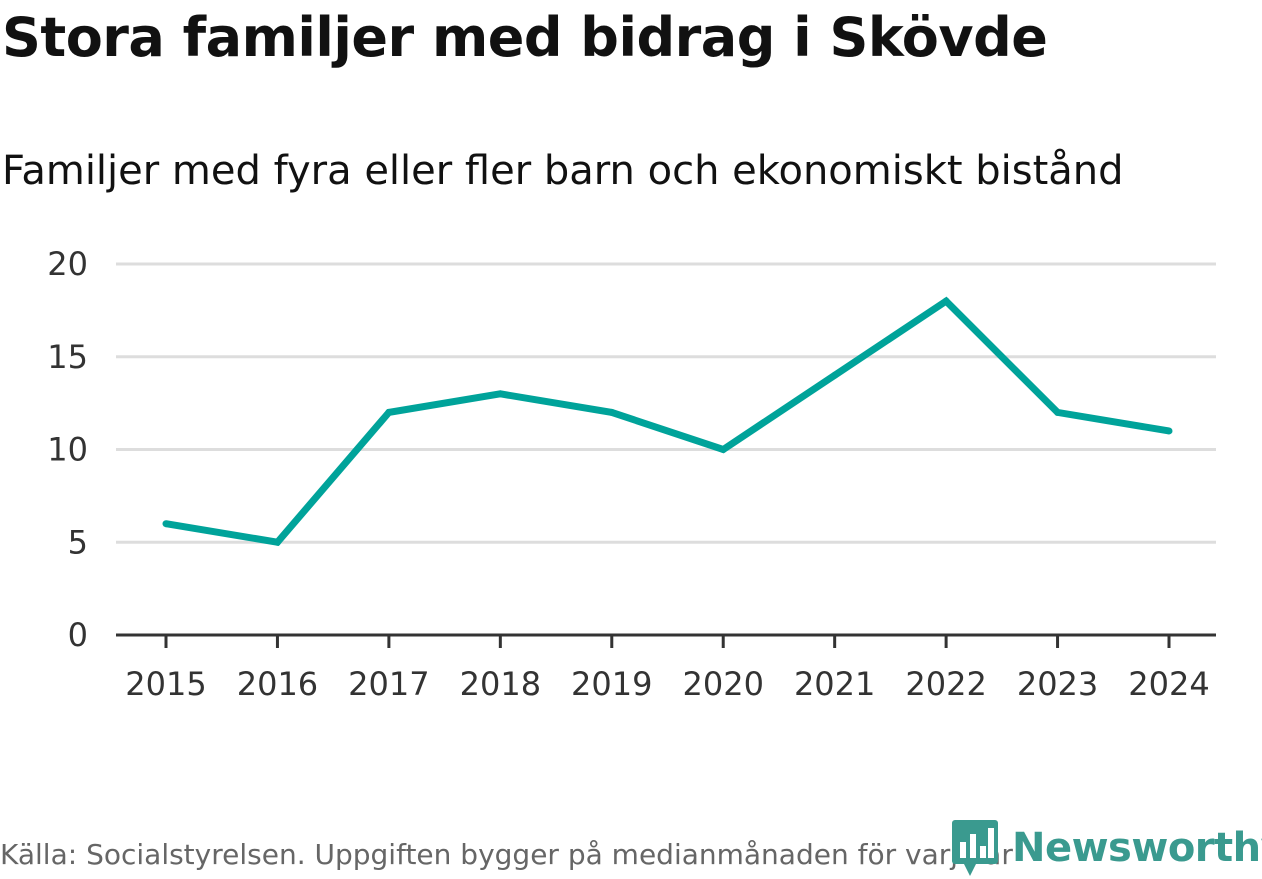 This screenshot has width=1262, height=879. What do you see at coordinates (166, 524) in the screenshot?
I see `data-point-2015` at bounding box center [166, 524].